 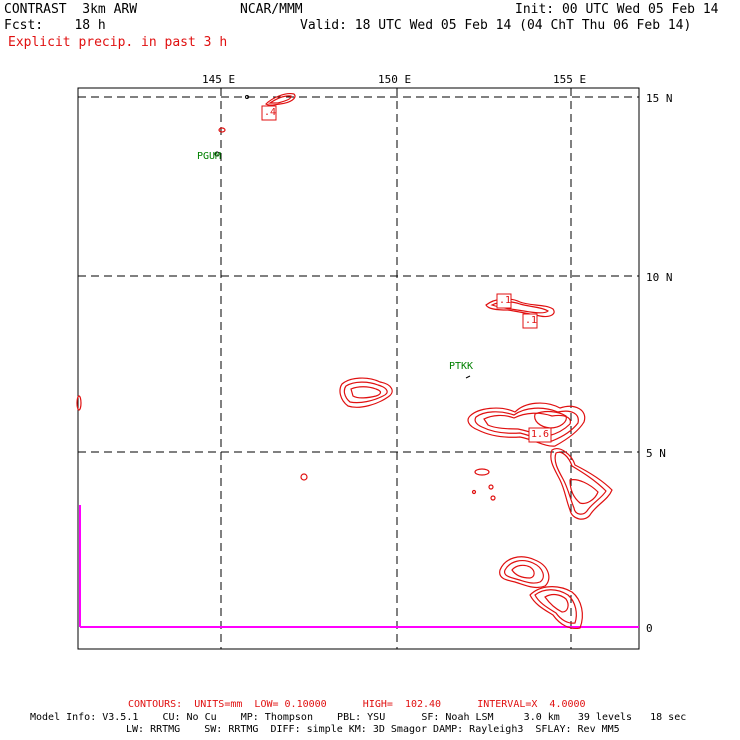 What do you see at coordinates (217, 154) in the screenshot?
I see `station-dot-pgum` at bounding box center [217, 154].